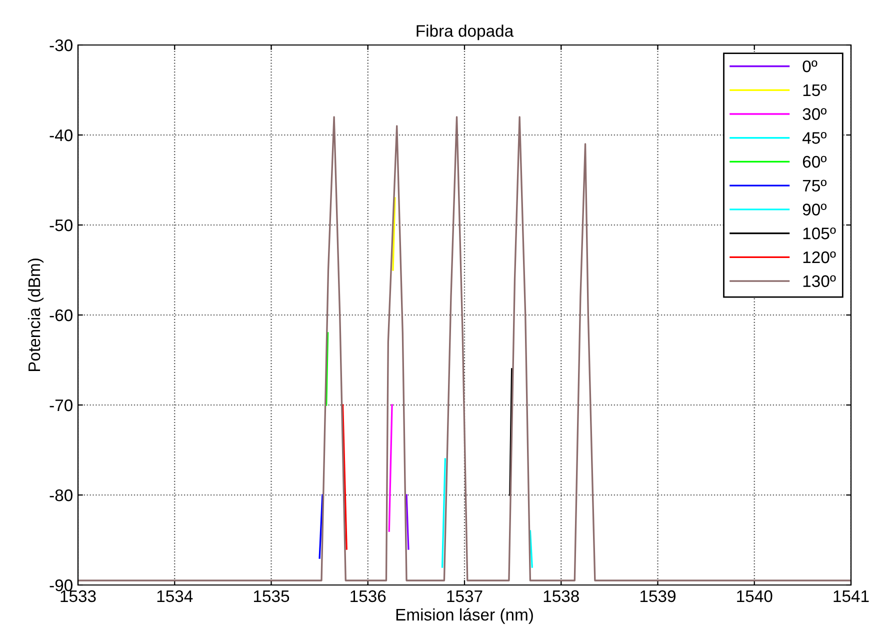 Image resolution: width=872 pixels, height=638 pixels. Describe the element at coordinates (272, 596) in the screenshot. I see `x-tick-label: 1535` at that location.